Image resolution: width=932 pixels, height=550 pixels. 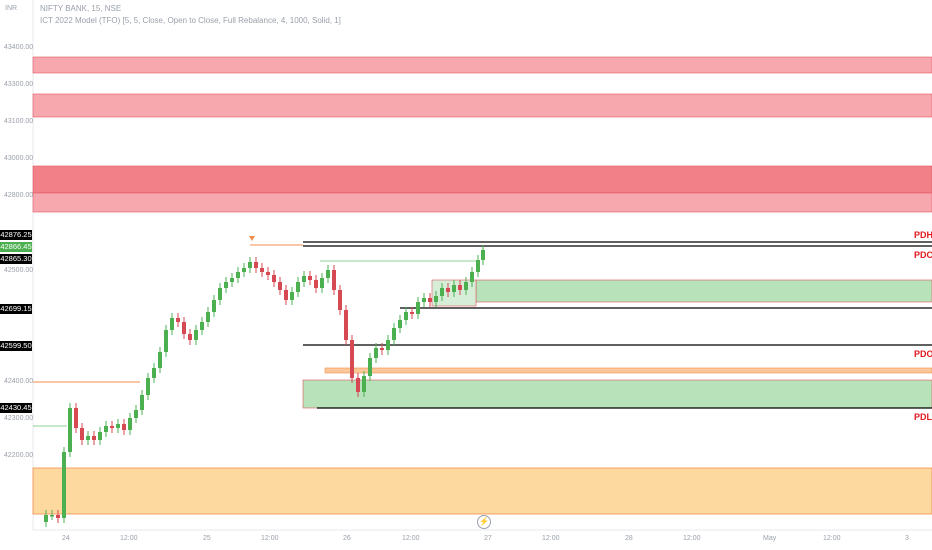 I want to click on y-tick: 42400.00, so click(x=19, y=381).